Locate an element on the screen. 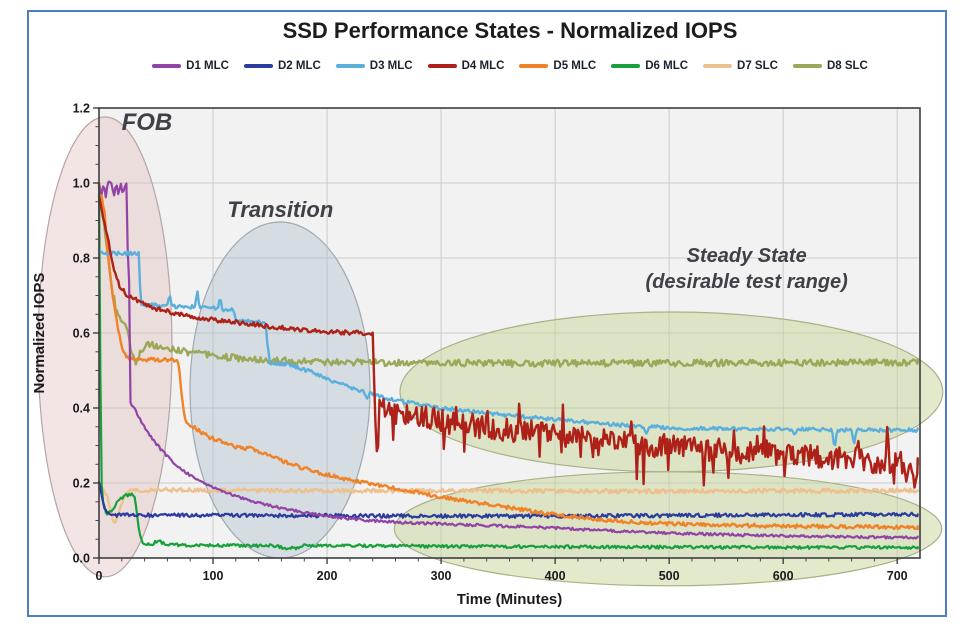 The width and height of the screenshot is (972, 632). legend-label: D6 MLC is located at coordinates (667, 66).